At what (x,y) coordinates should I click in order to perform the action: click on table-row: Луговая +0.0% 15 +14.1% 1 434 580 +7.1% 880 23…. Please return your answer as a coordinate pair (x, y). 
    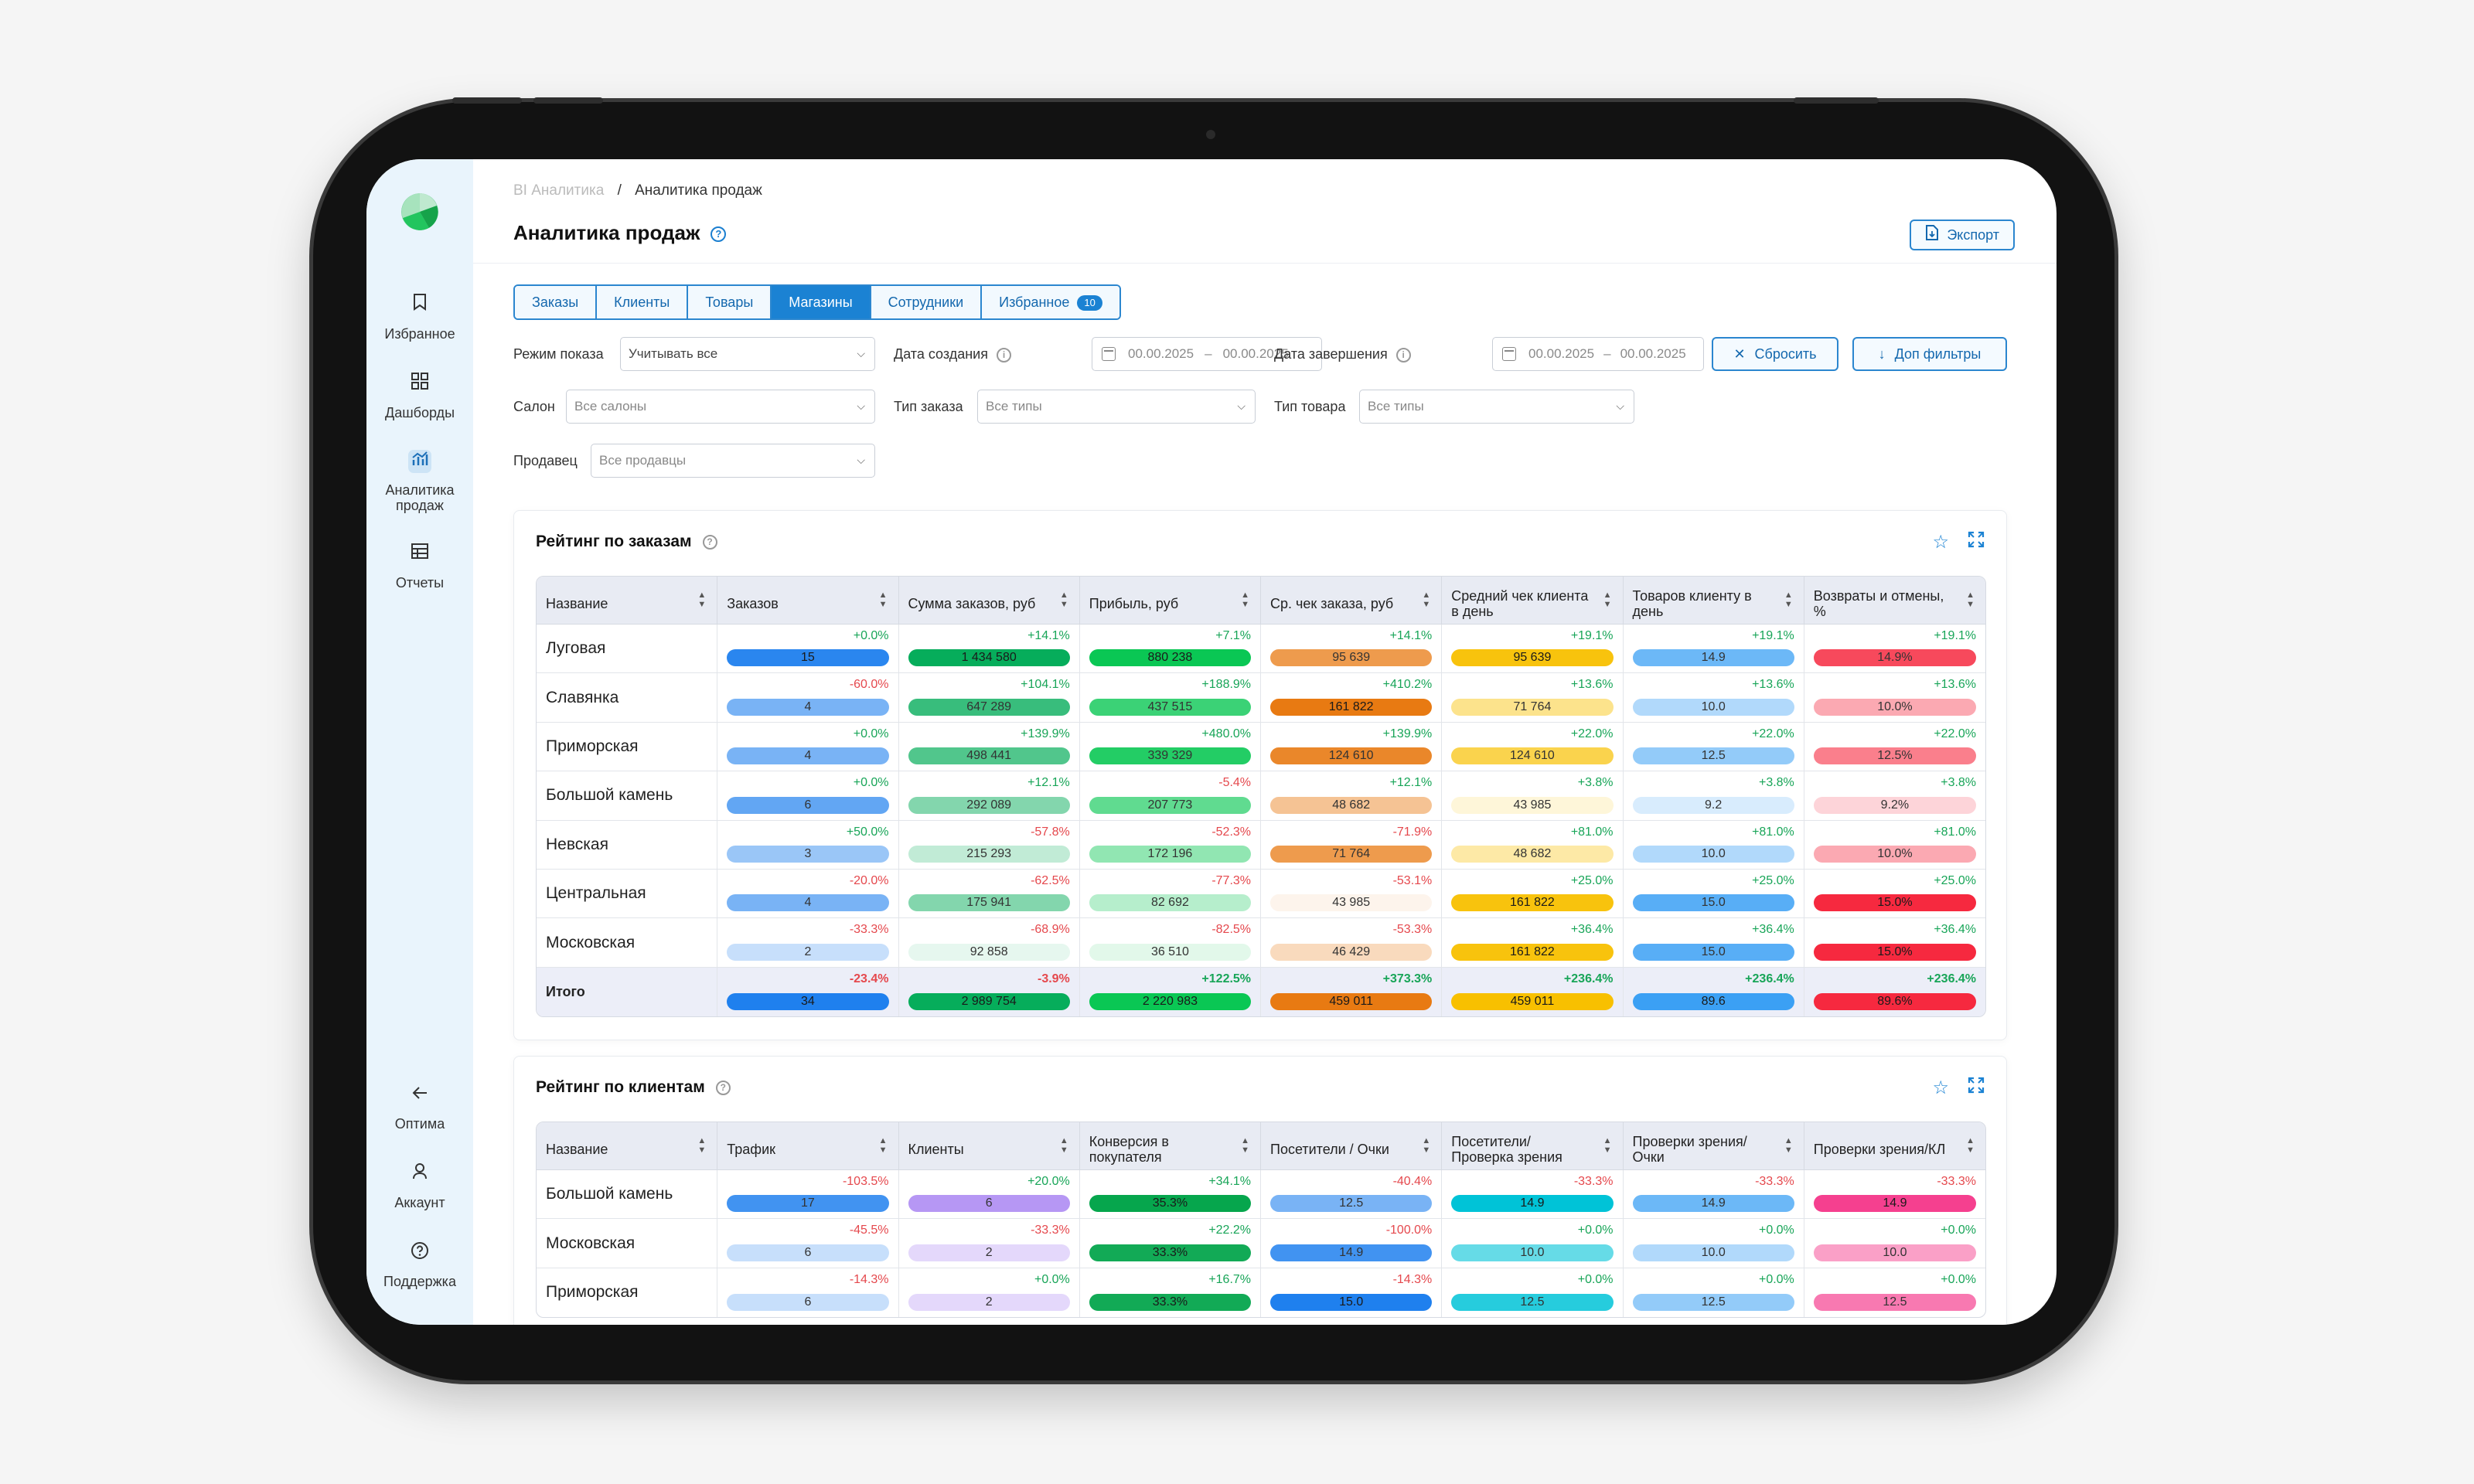
    Looking at the image, I should click on (1261, 649).